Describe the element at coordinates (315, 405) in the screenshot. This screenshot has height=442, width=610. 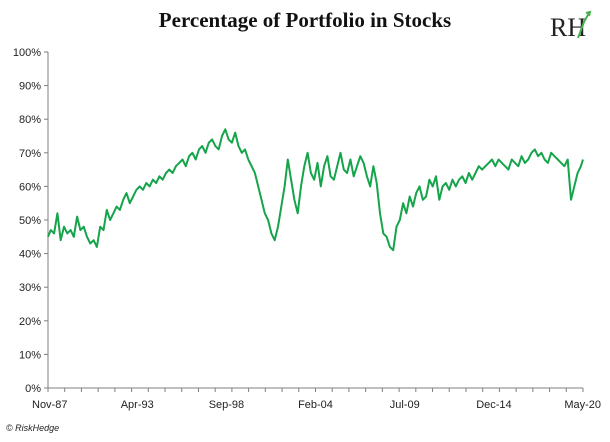
I see `x-tick-label: Feb-04` at that location.